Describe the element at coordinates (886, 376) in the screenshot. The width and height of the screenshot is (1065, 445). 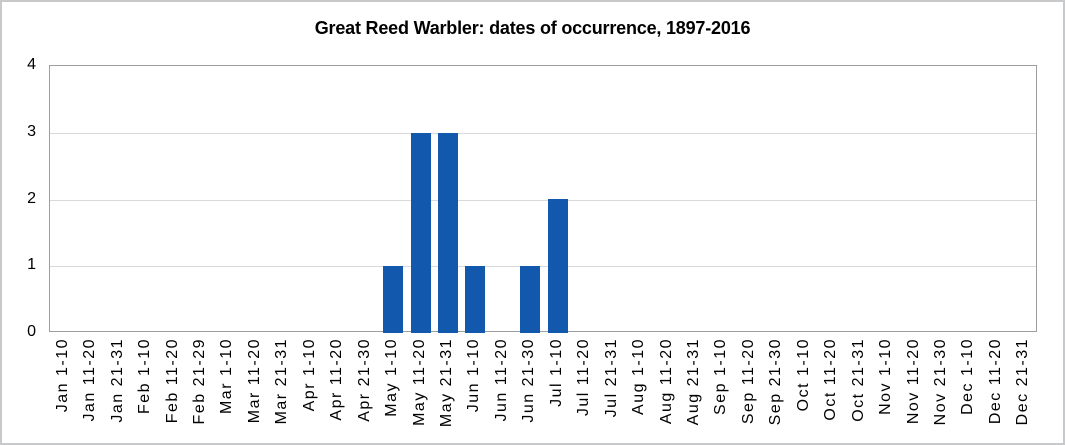
I see `x-axis-tick-label: Nov 1-10` at that location.